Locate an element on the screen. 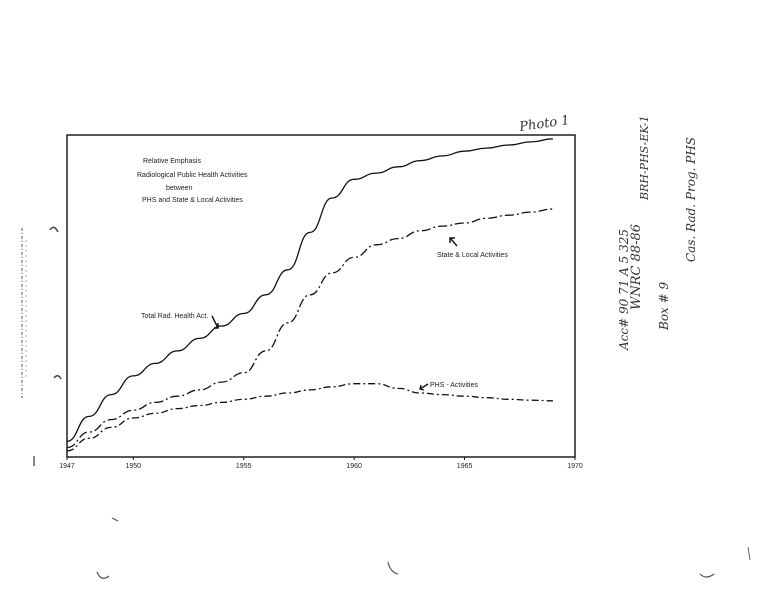 The image size is (778, 600). handwritten-corner-note: Photo 1 is located at coordinates (543, 124).